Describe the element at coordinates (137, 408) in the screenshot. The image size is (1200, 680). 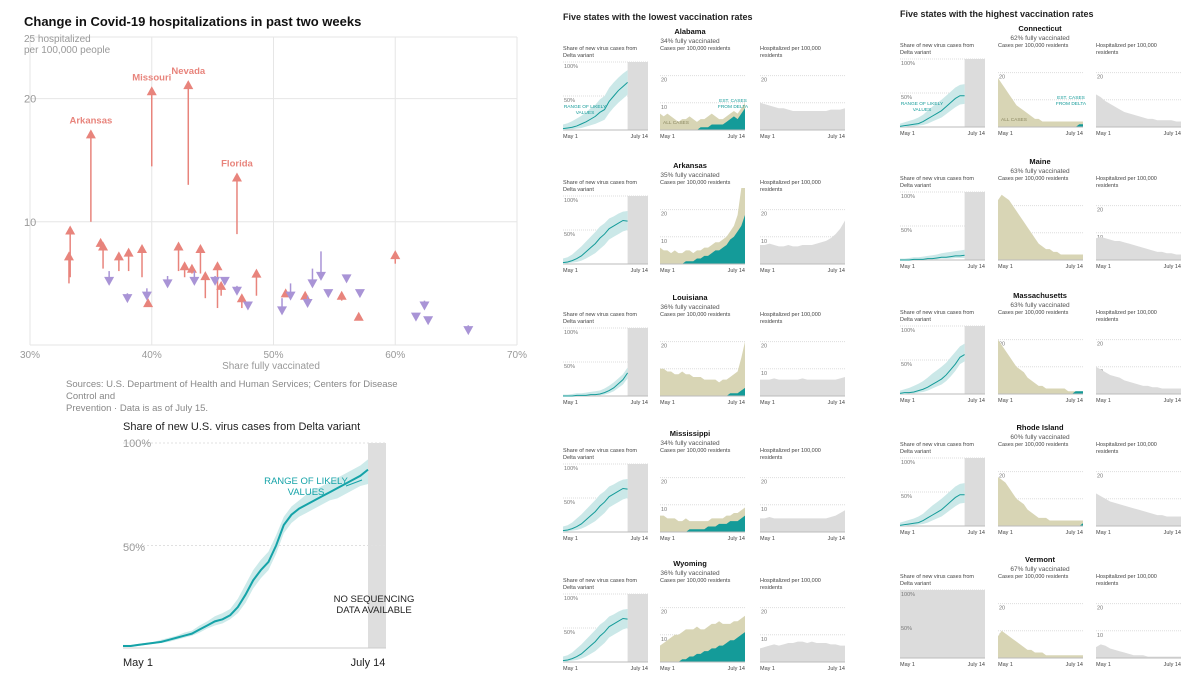
I see `sources-line2: Prevention · Data is as of July 15.` at that location.